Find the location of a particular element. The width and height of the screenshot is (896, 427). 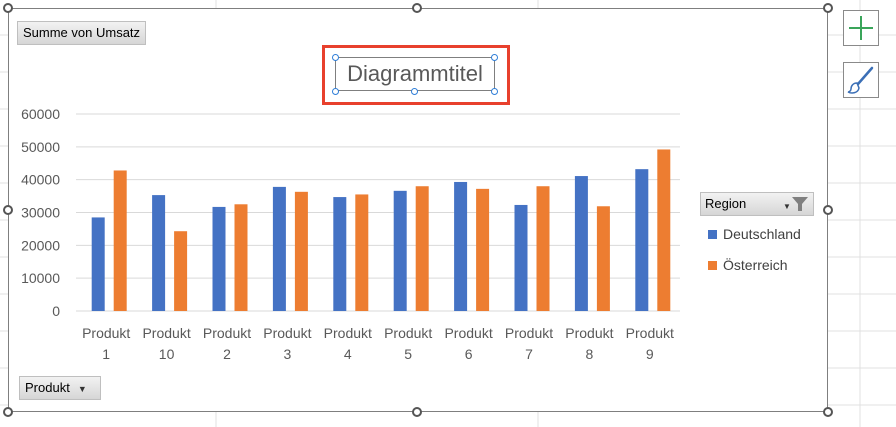

y-tick-label: 60000 is located at coordinates (40, 114).